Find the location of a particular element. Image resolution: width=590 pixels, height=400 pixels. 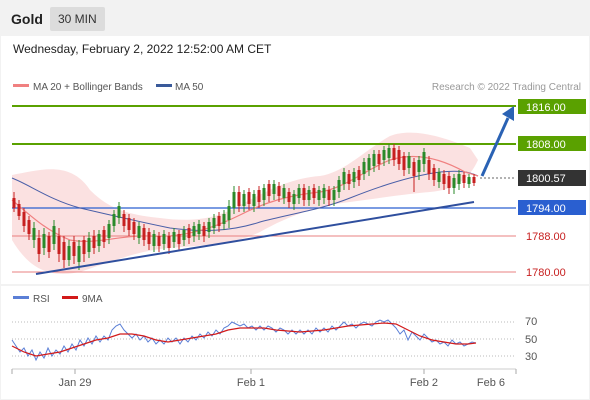

x-axis-label-feb1: Feb 1 is located at coordinates (251, 383).